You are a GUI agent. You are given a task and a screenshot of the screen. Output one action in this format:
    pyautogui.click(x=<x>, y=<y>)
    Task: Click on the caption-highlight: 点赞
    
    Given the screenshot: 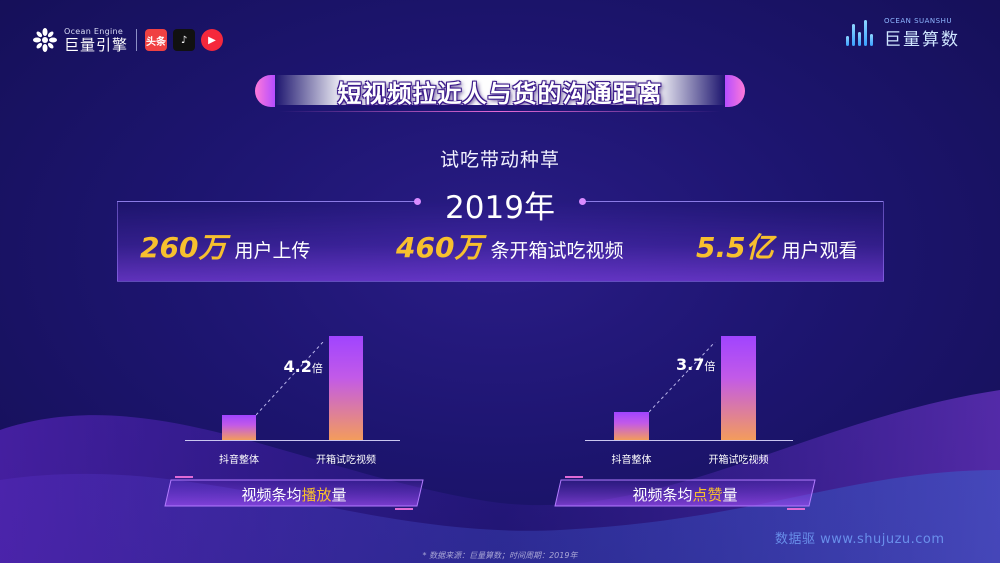 What is the action you would take?
    pyautogui.click(x=707, y=494)
    